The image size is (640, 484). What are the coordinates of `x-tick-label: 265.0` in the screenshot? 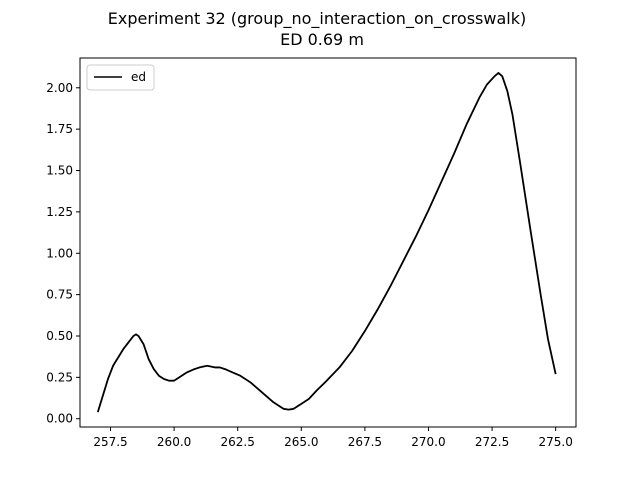 It's located at (301, 442).